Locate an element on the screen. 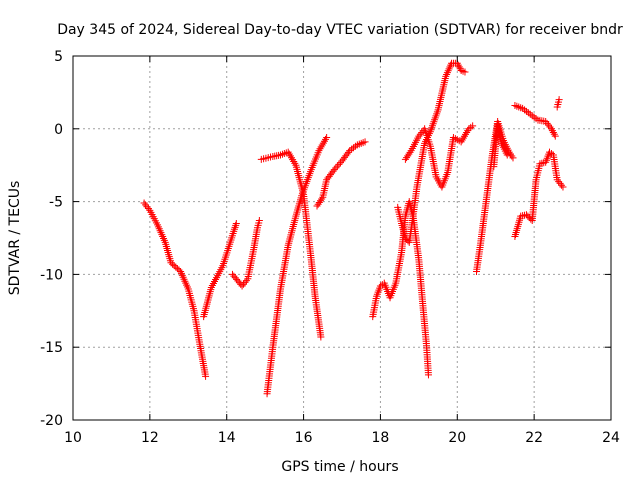 The width and height of the screenshot is (640, 480). x-tick-label: 14 is located at coordinates (227, 438).